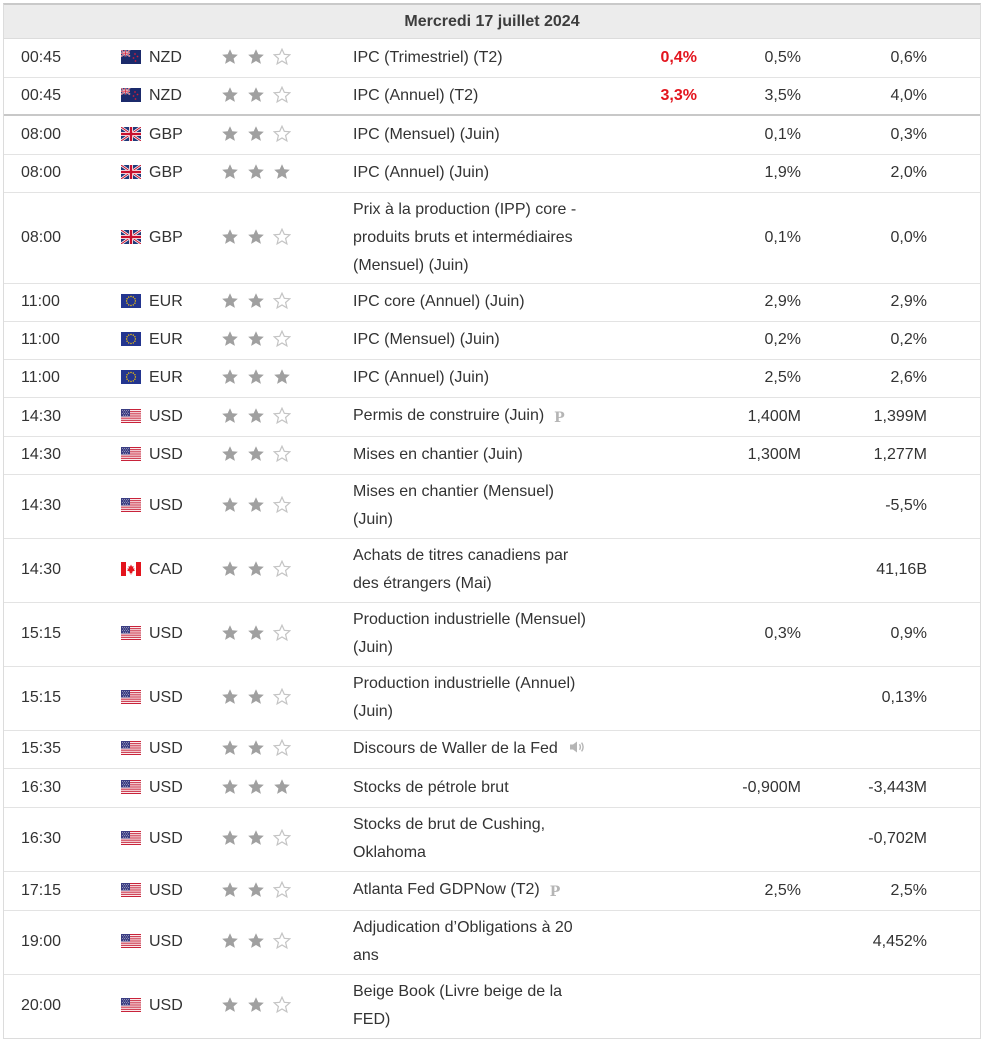 The height and width of the screenshot is (1046, 985). I want to click on importance-stars, so click(287, 58).